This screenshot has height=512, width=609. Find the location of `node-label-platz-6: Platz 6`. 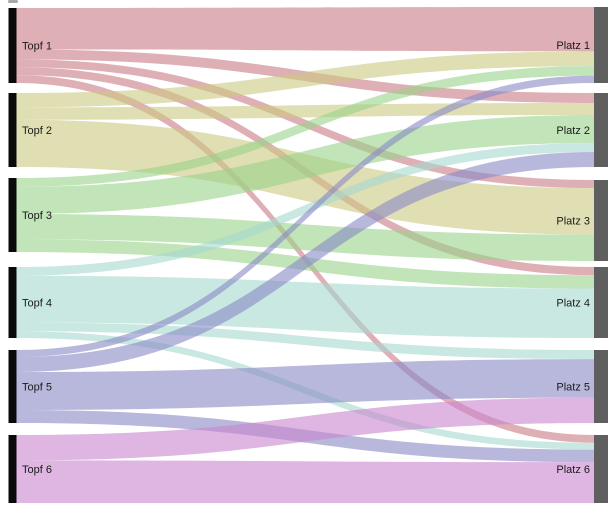

node-label-platz-6: Platz 6 is located at coordinates (573, 470).